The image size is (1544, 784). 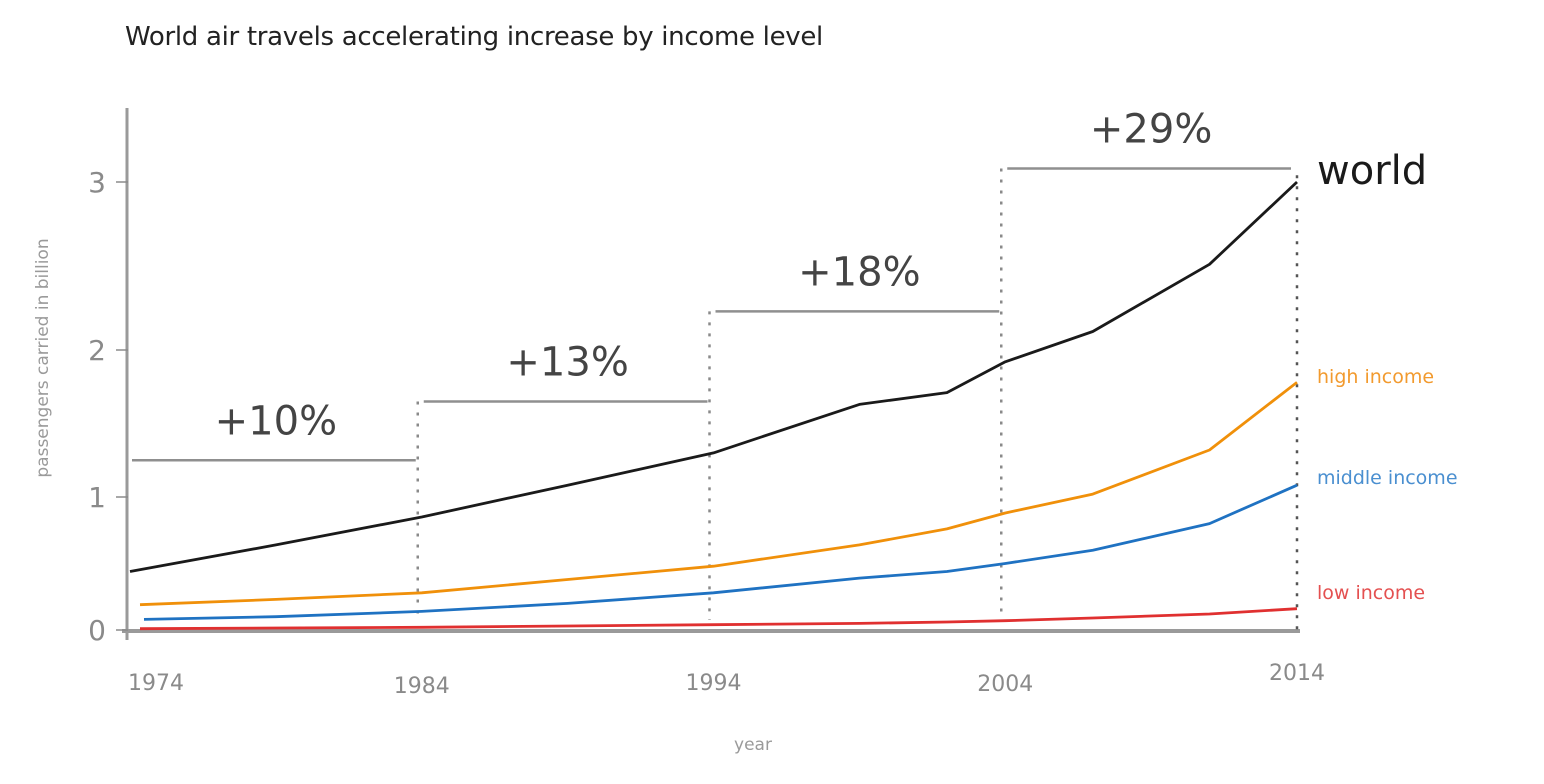 I want to click on growth-annotation-label: +29%, so click(x=1151, y=130).